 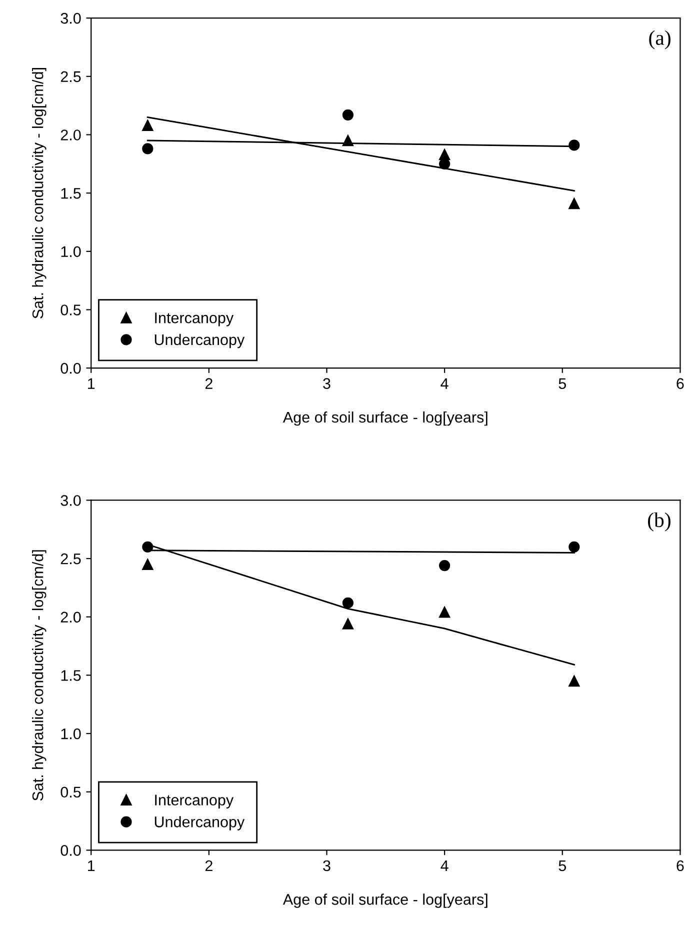 What do you see at coordinates (659, 522) in the screenshot?
I see `annotation: (b)` at bounding box center [659, 522].